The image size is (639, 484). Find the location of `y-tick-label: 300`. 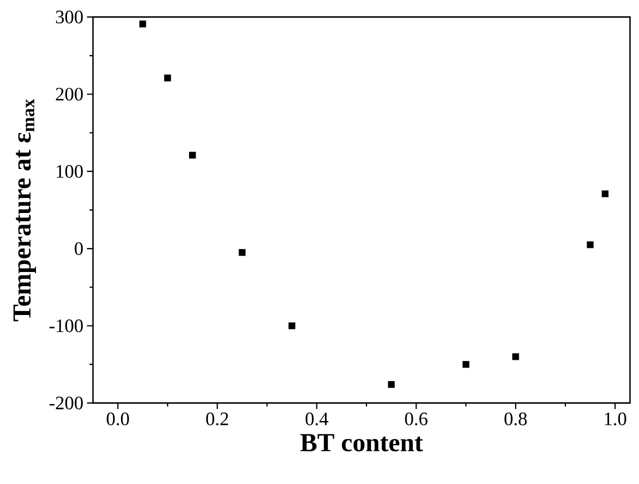

y-tick-label: 300 is located at coordinates (69, 17).